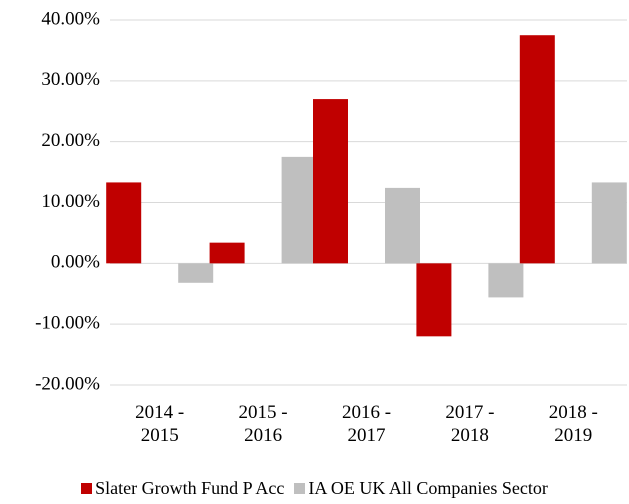  I want to click on y-tick-label: 10.00%, so click(70, 201).